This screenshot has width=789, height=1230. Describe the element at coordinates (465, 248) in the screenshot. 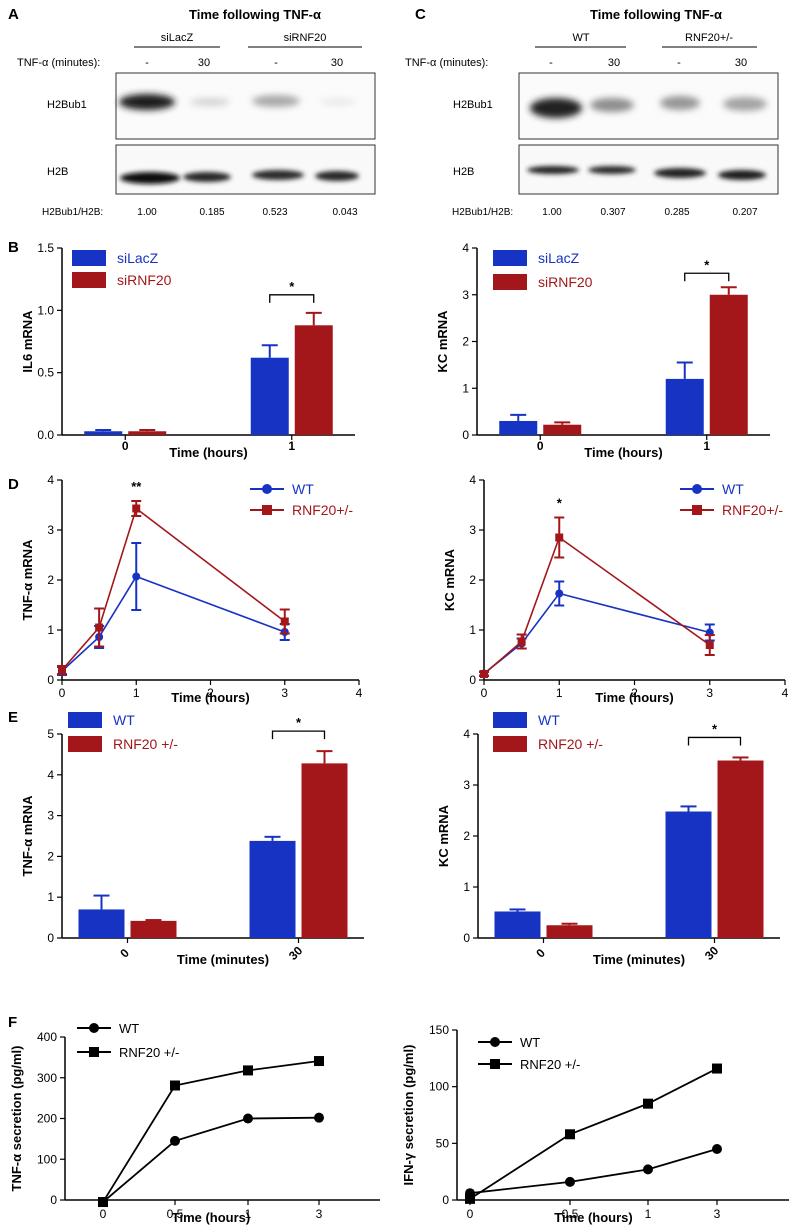

I see `chart-c-y-tick-label: 4` at that location.